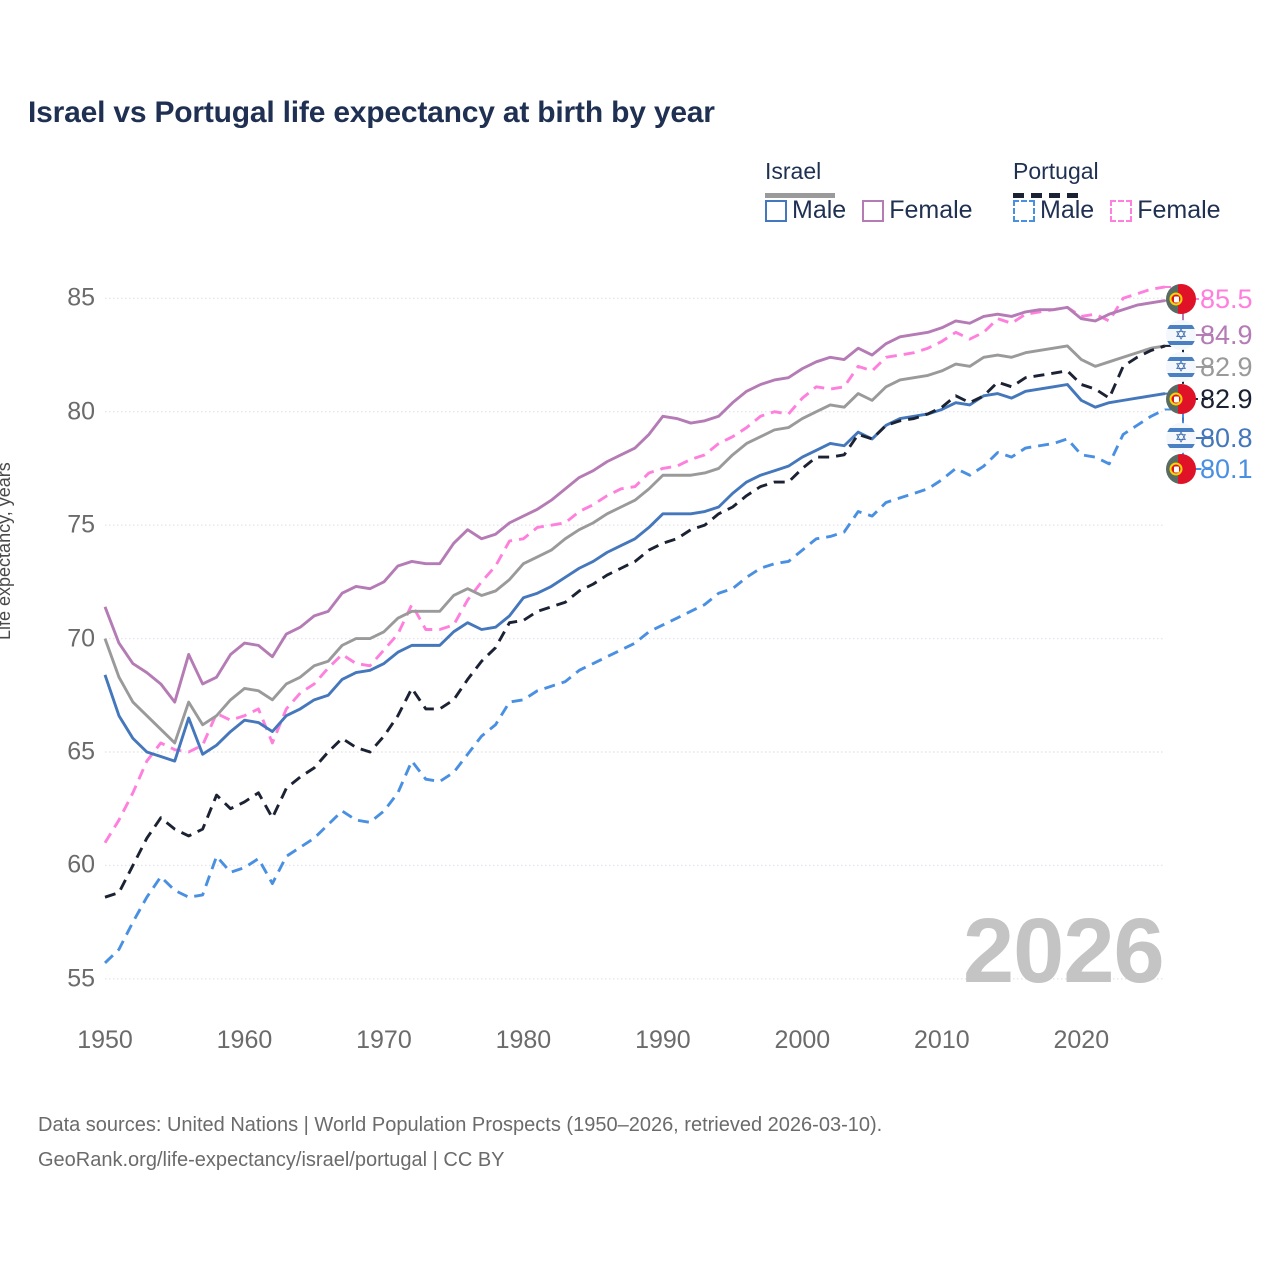 The width and height of the screenshot is (1280, 1280). I want to click on x-axis-tick-label: 1980, so click(523, 1040).